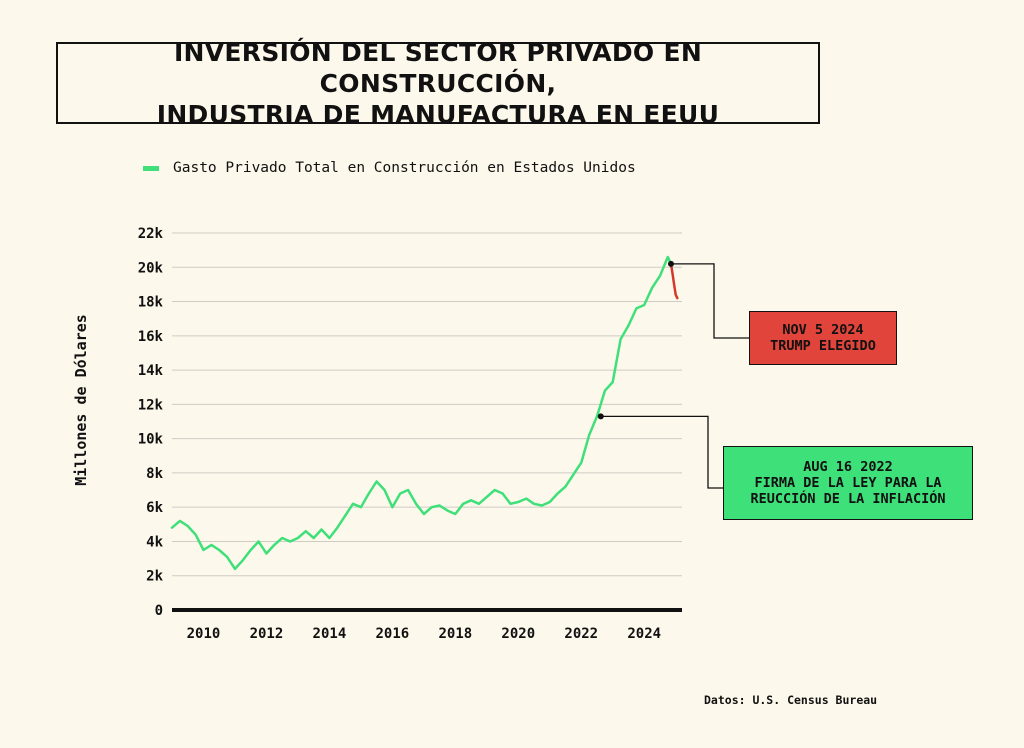 This screenshot has height=748, width=1024. I want to click on annotation-election-connector, so click(709, 301).